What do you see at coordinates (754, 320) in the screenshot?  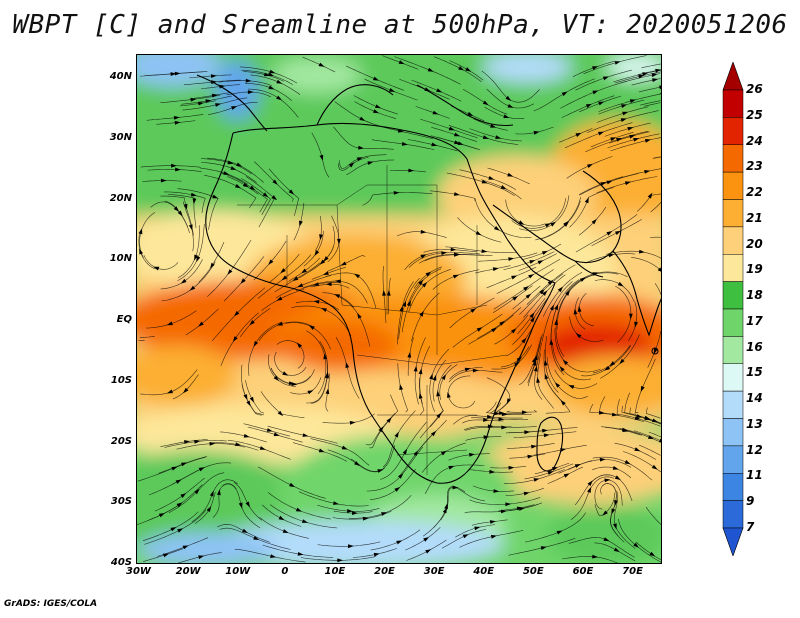 I see `colorbar-label: 17` at bounding box center [754, 320].